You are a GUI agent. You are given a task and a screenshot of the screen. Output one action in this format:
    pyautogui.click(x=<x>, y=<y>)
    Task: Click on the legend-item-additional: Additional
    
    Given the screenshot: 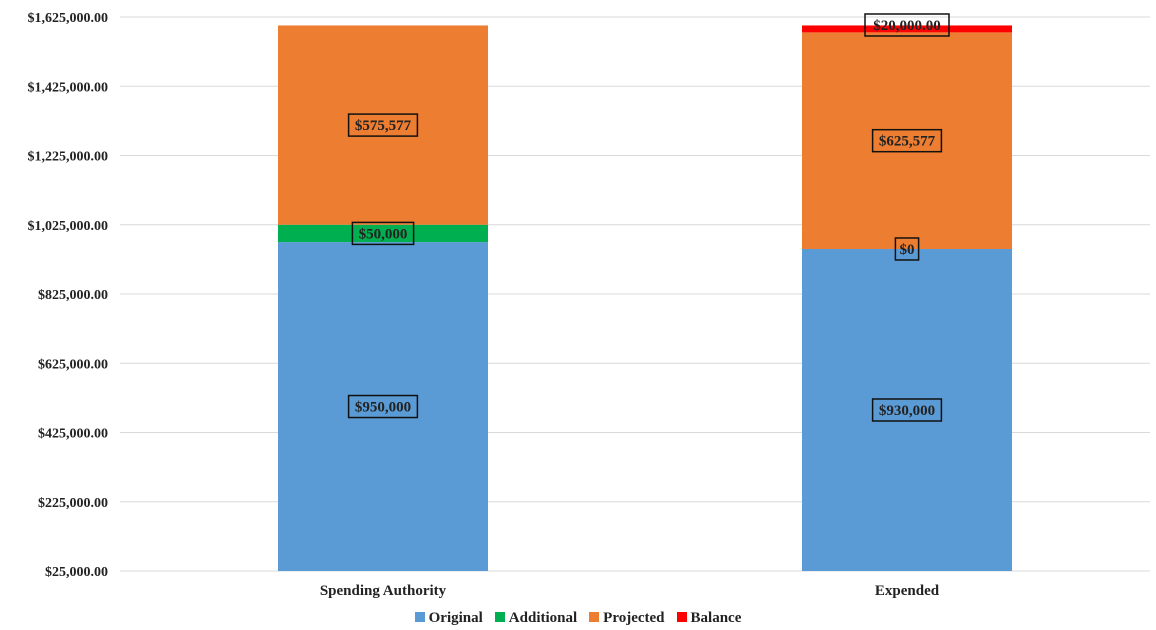 What is the action you would take?
    pyautogui.click(x=536, y=618)
    